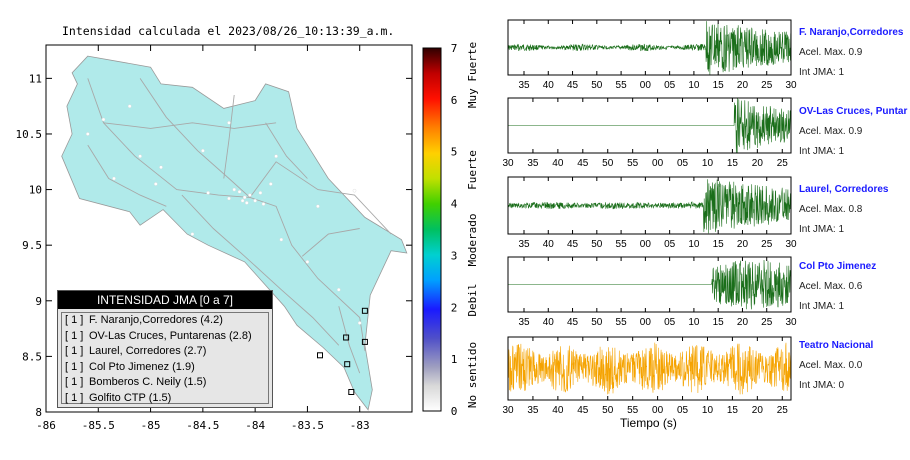  What do you see at coordinates (165, 300) in the screenshot?
I see `legend-title: INTENSIDAD JMA [0 a 7]` at bounding box center [165, 300].